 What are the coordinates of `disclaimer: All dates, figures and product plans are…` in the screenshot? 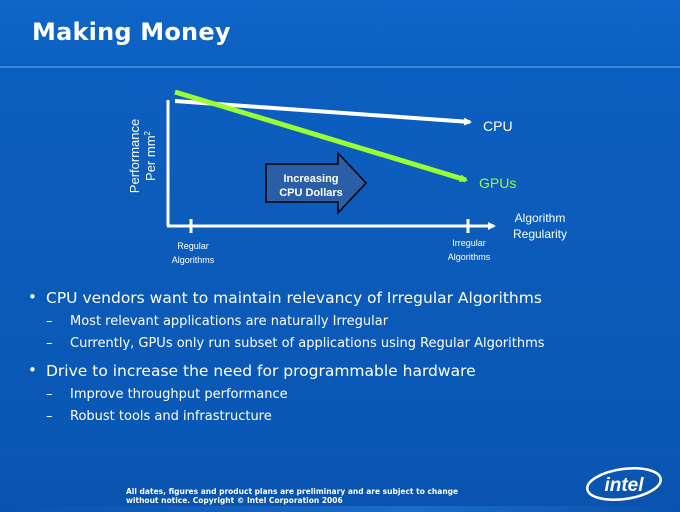 It's located at (316, 496).